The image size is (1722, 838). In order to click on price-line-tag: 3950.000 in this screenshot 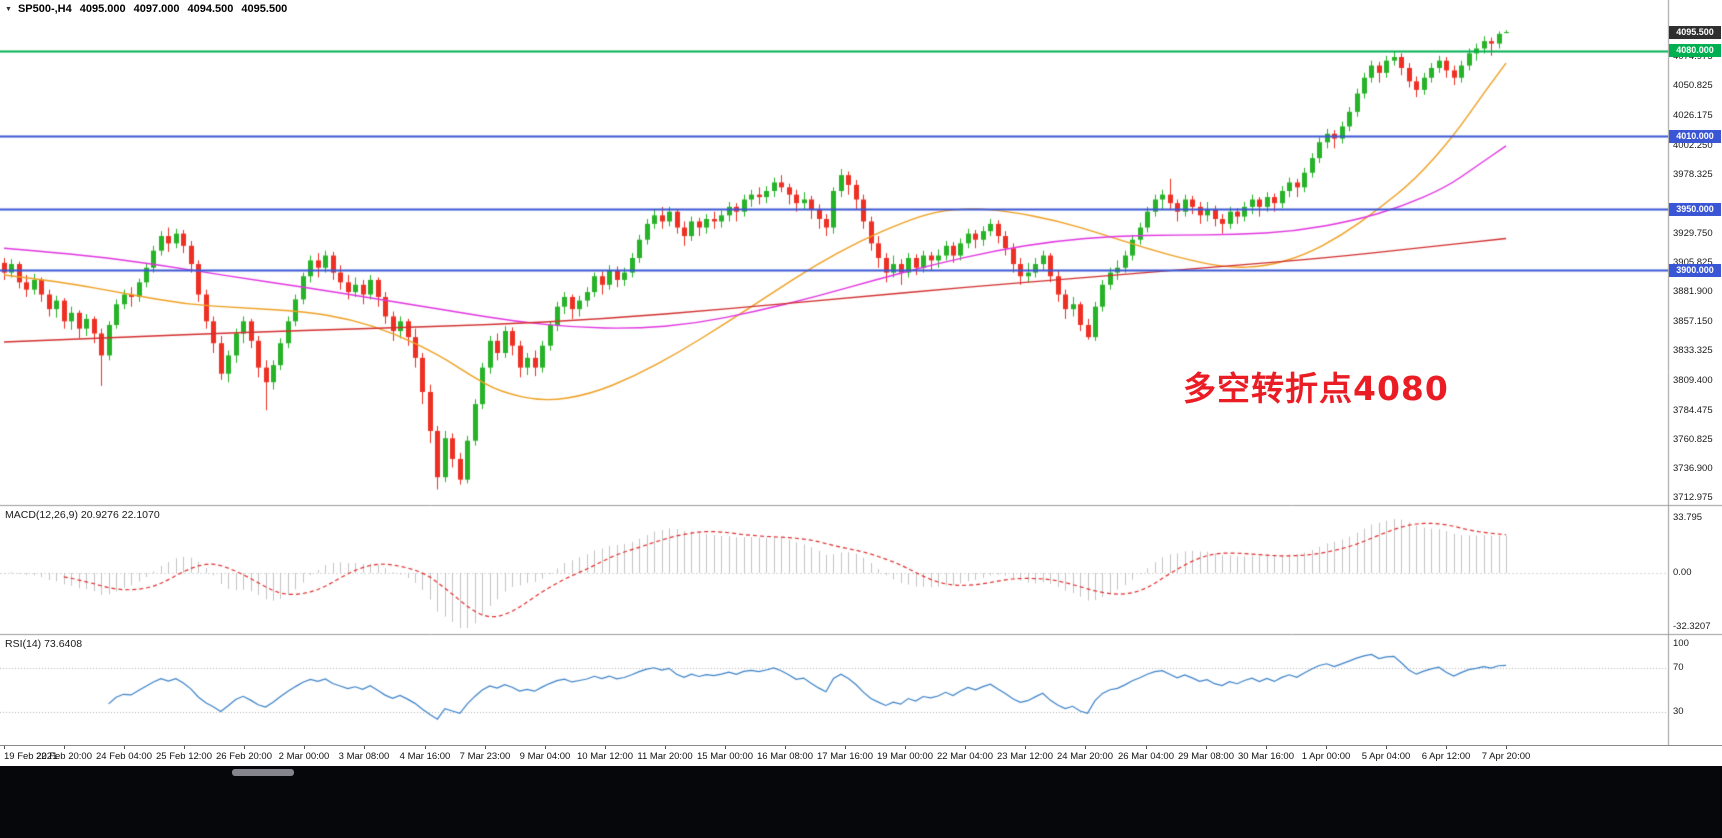, I will do `click(1695, 209)`.